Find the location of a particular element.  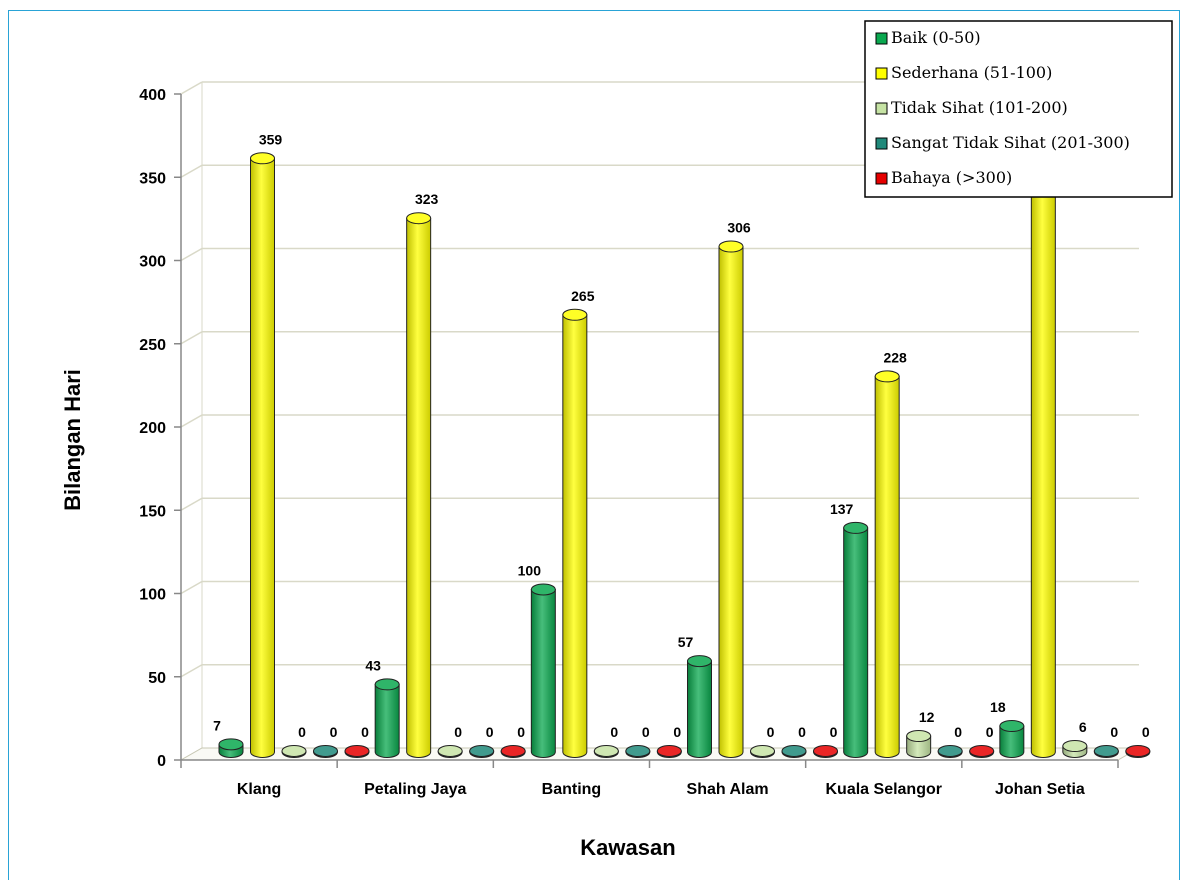

x-tick-label: Shah Alam is located at coordinates (728, 789).